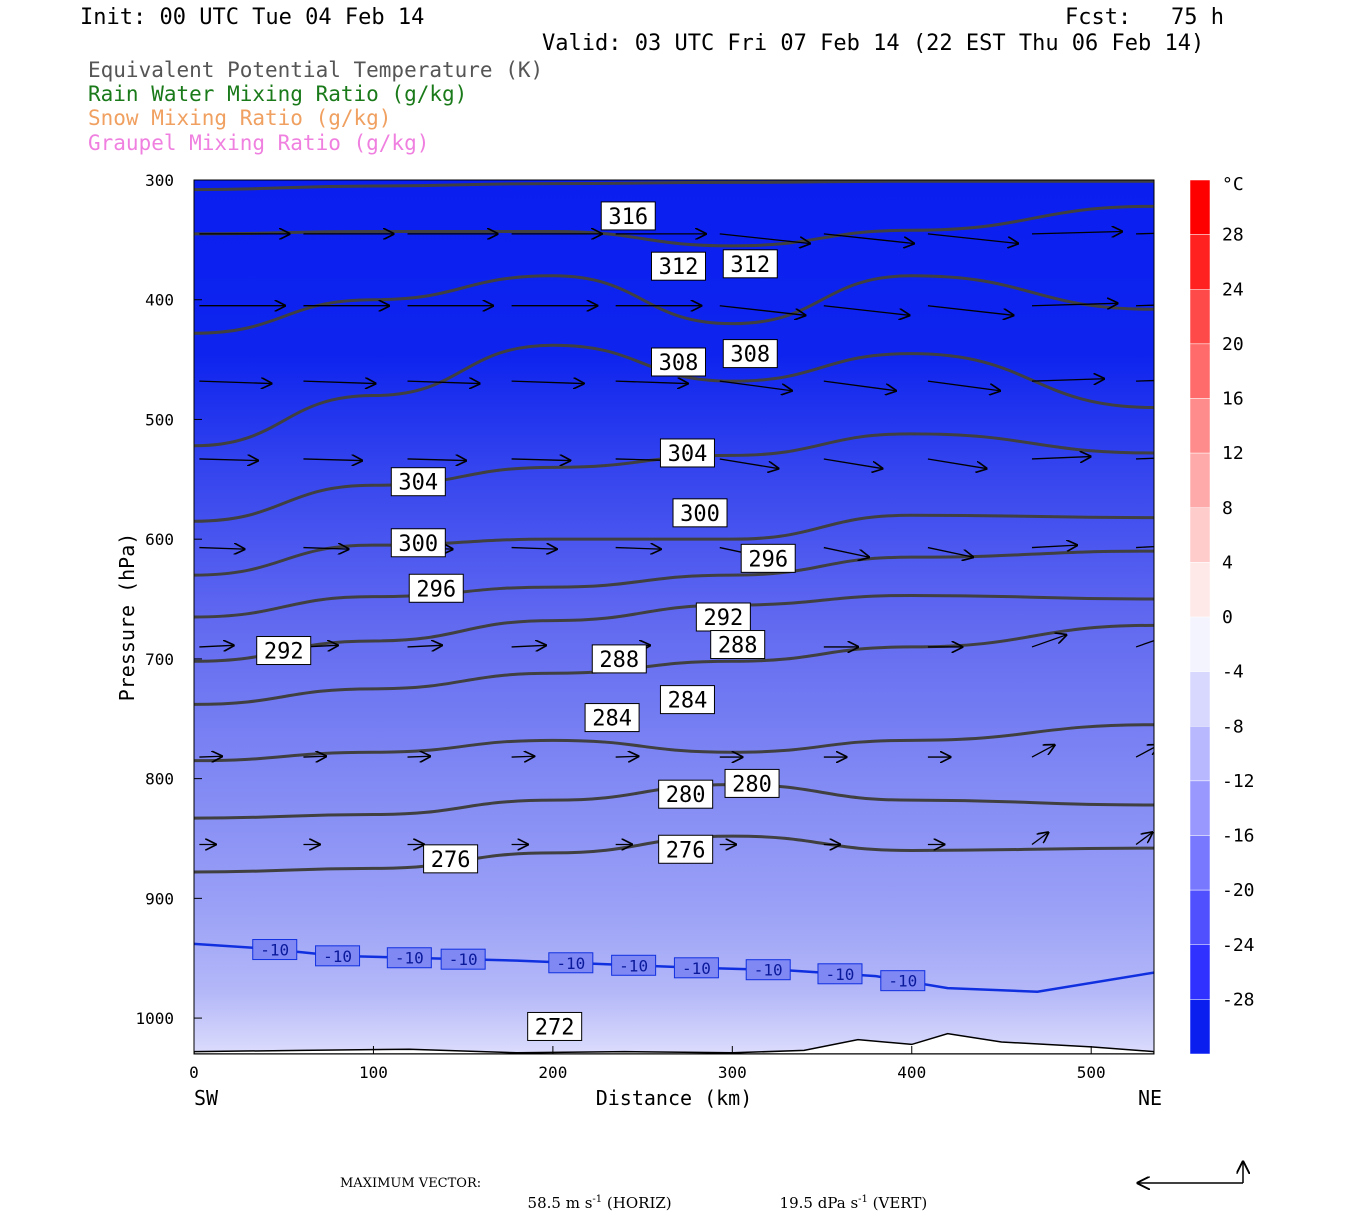  Describe the element at coordinates (278, 94) in the screenshot. I see `legend-rain-water: Rain Water Mixing Ratio (g/kg)` at that location.